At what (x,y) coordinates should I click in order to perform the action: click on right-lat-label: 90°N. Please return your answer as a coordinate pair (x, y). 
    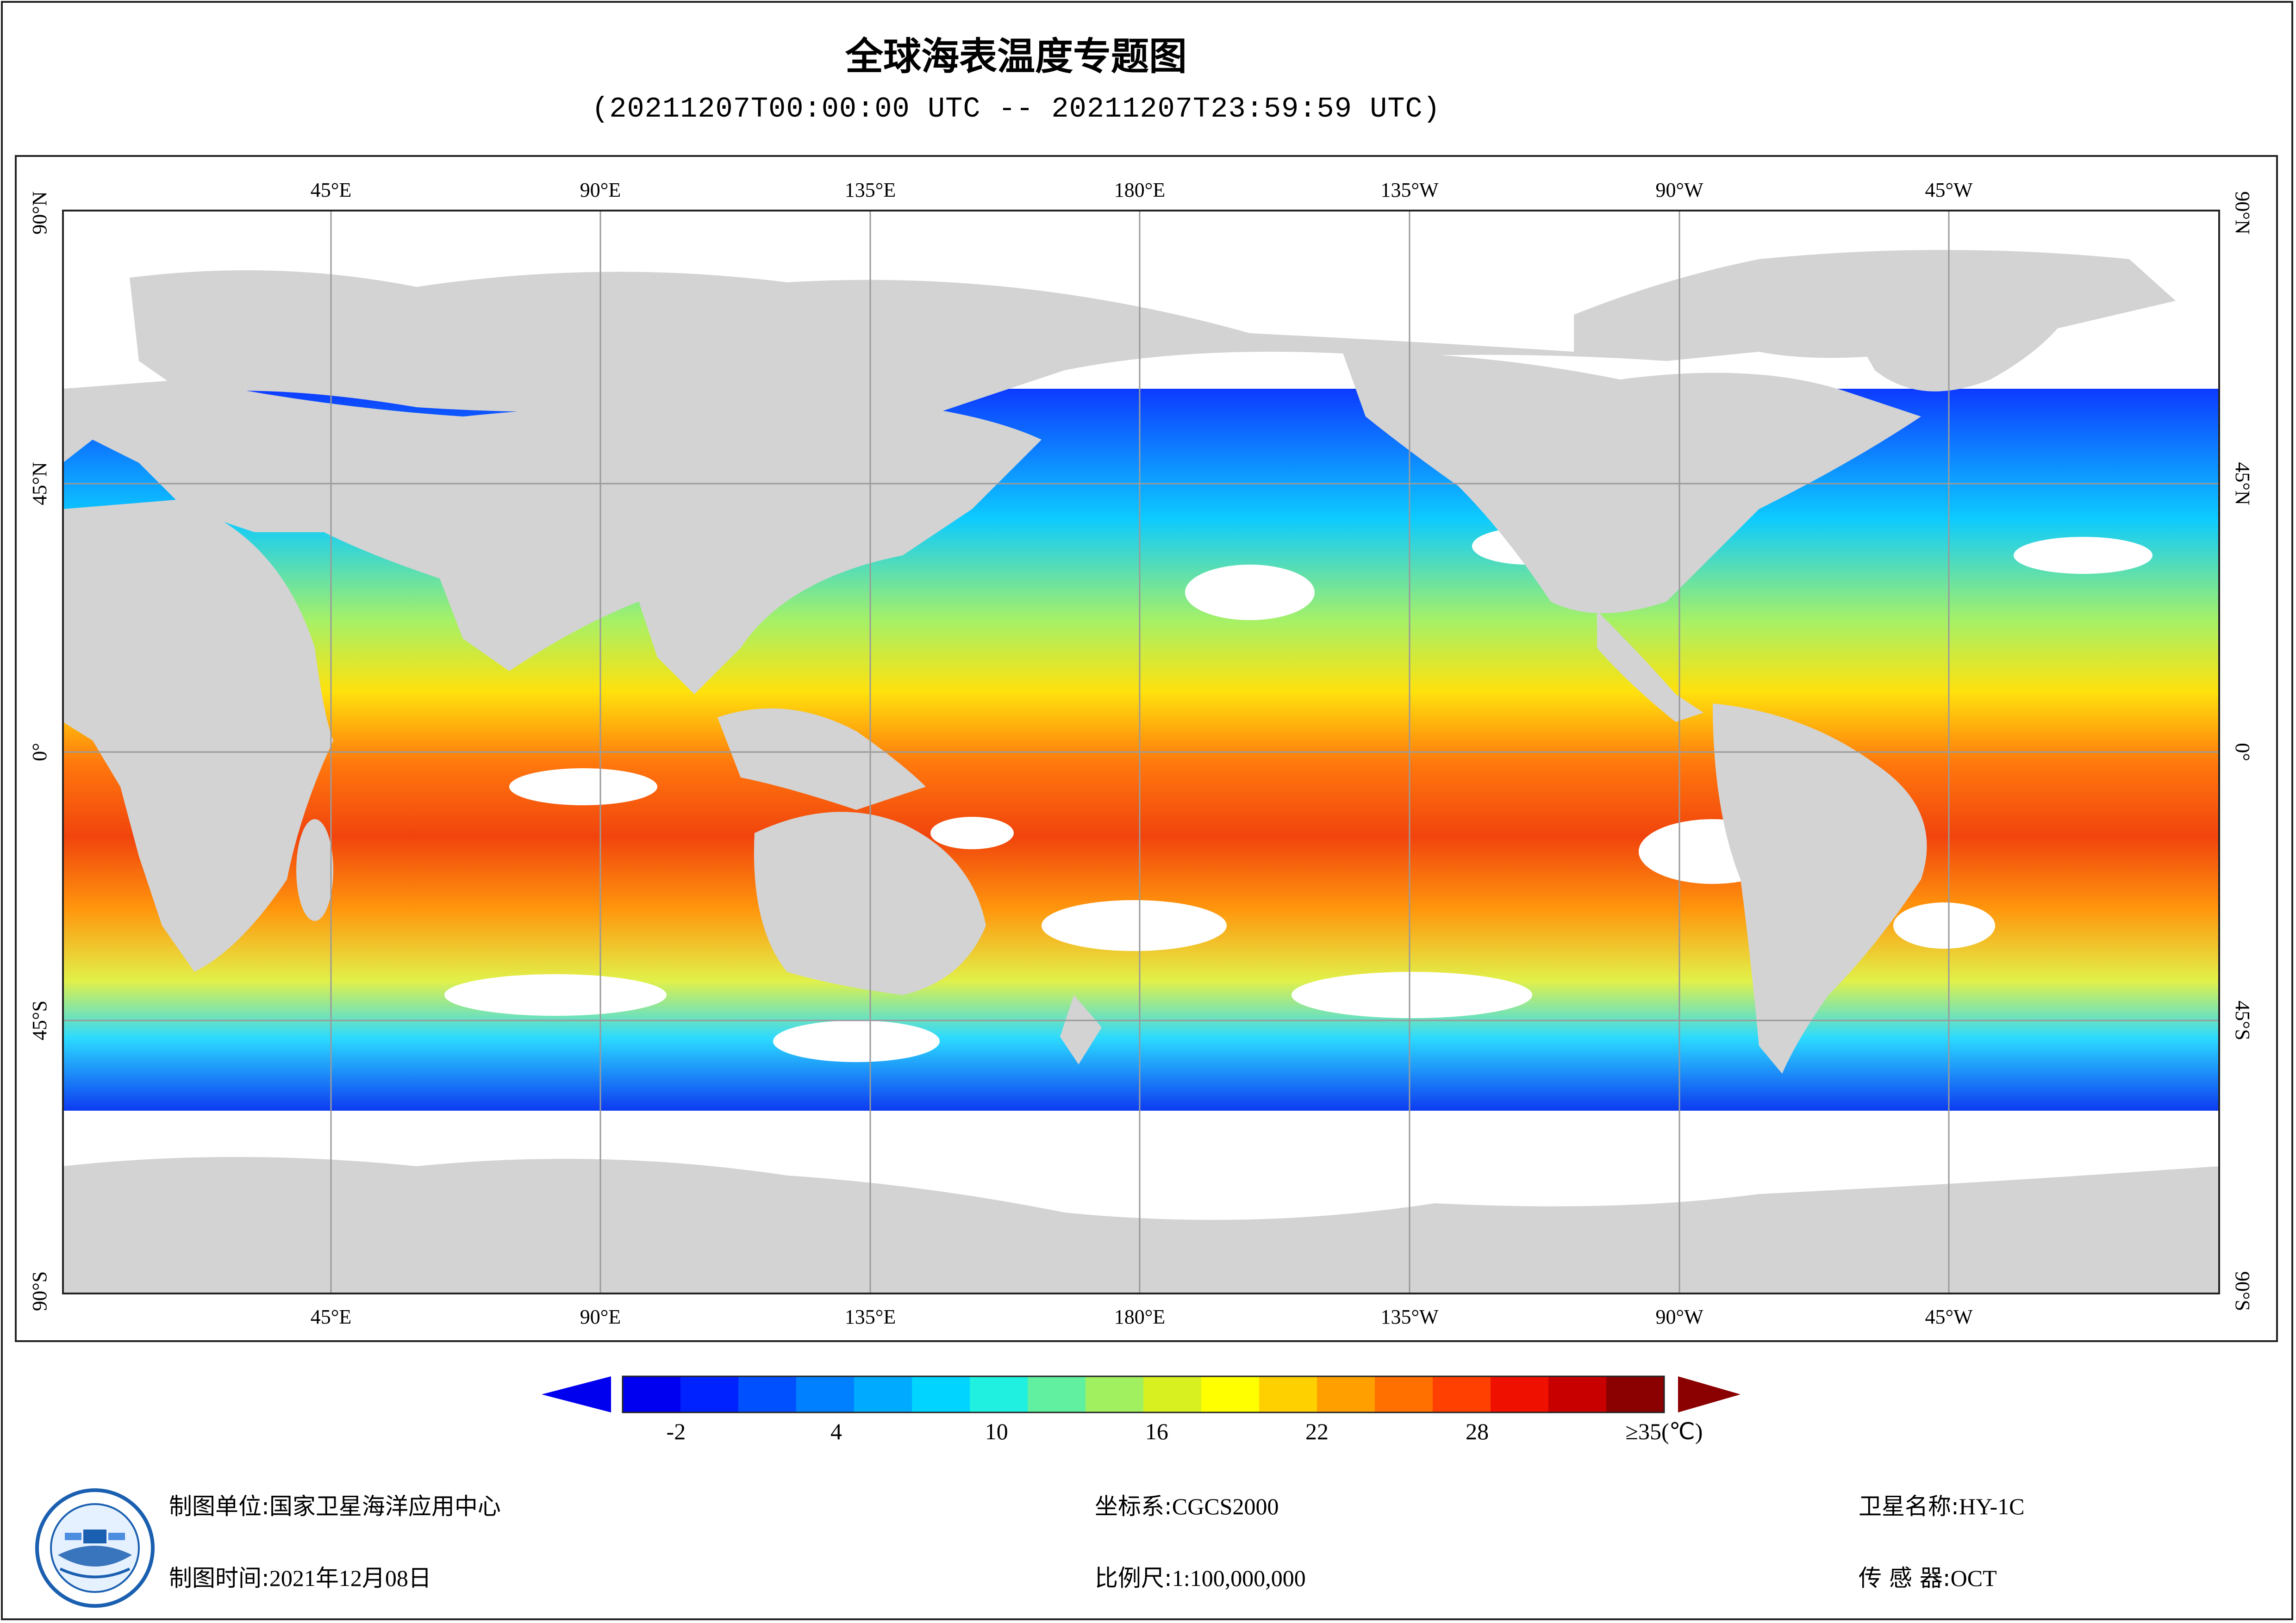
    Looking at the image, I should click on (2242, 212).